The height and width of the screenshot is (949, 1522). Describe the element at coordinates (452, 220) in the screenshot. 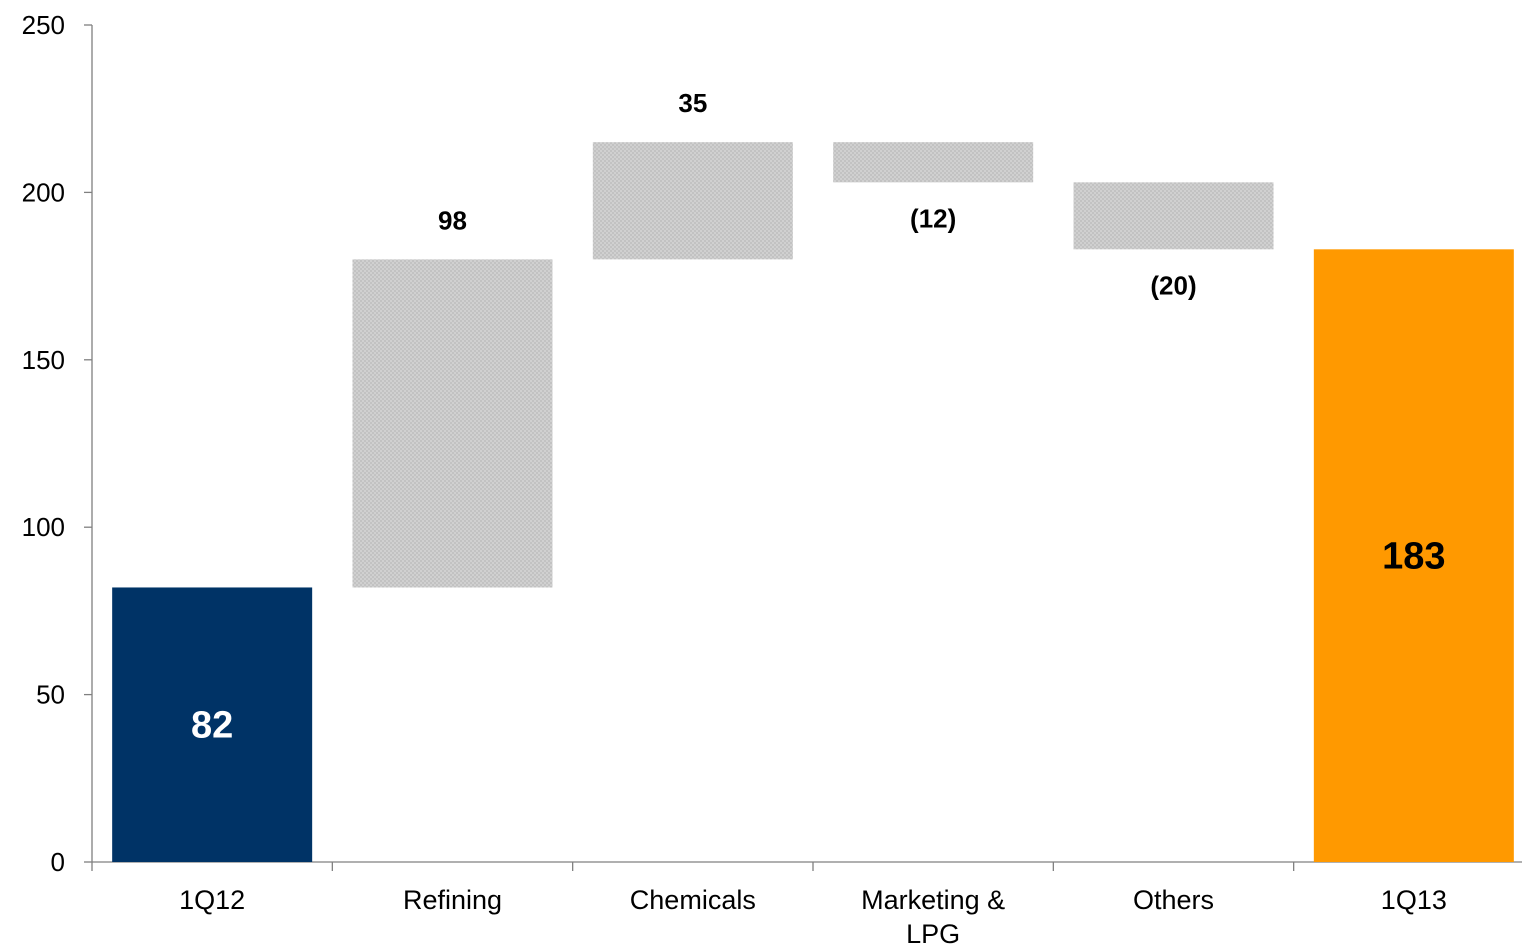

I see `data-label: 98` at that location.